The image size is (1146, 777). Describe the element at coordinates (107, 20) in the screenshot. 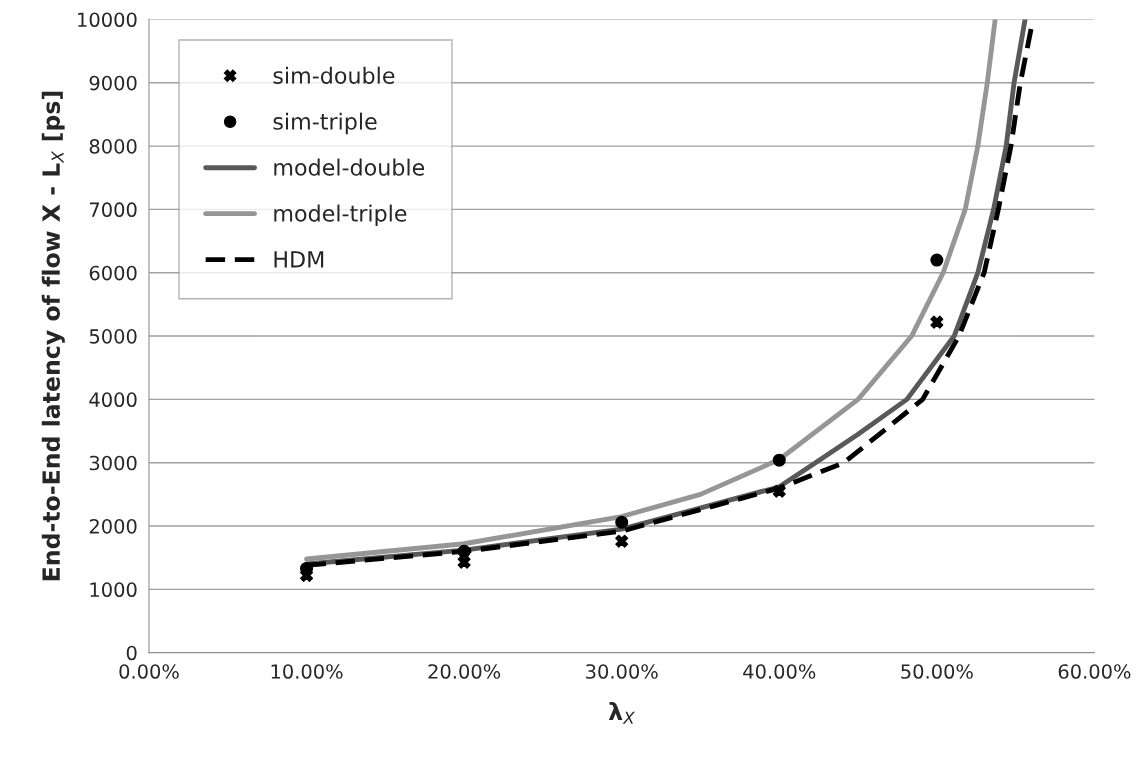

I see `y-tick-label: 10000` at that location.